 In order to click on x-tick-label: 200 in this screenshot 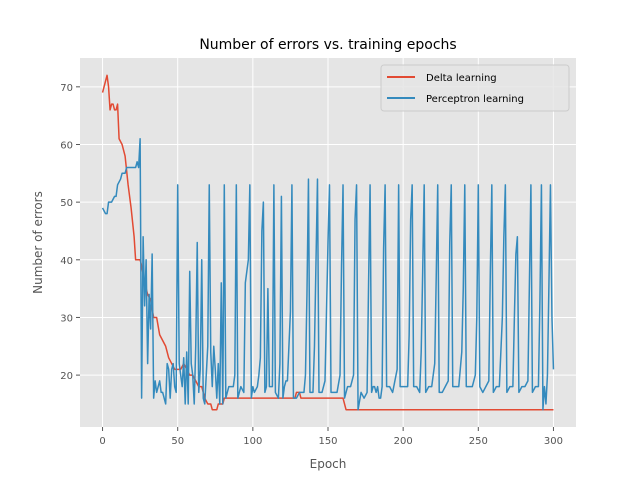, I will do `click(403, 441)`.